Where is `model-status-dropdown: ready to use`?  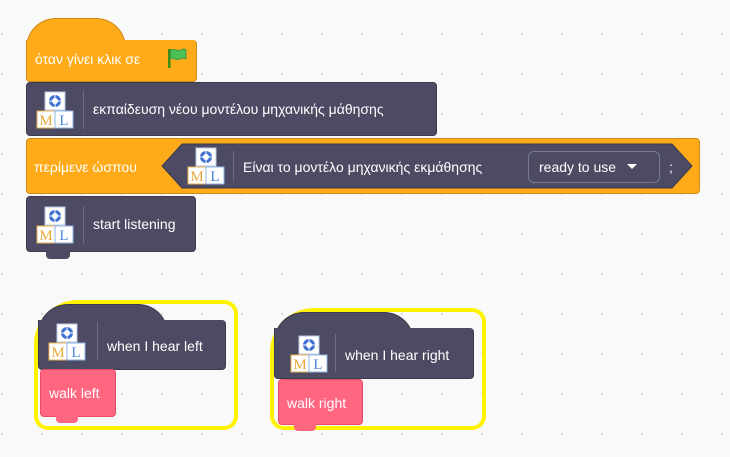
model-status-dropdown: ready to use is located at coordinates (594, 167).